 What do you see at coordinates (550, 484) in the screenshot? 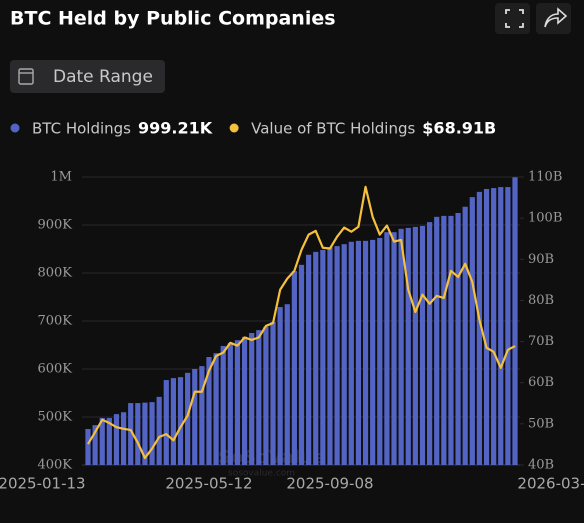
I see `x-tick-label: 2026-03-09` at bounding box center [550, 484].